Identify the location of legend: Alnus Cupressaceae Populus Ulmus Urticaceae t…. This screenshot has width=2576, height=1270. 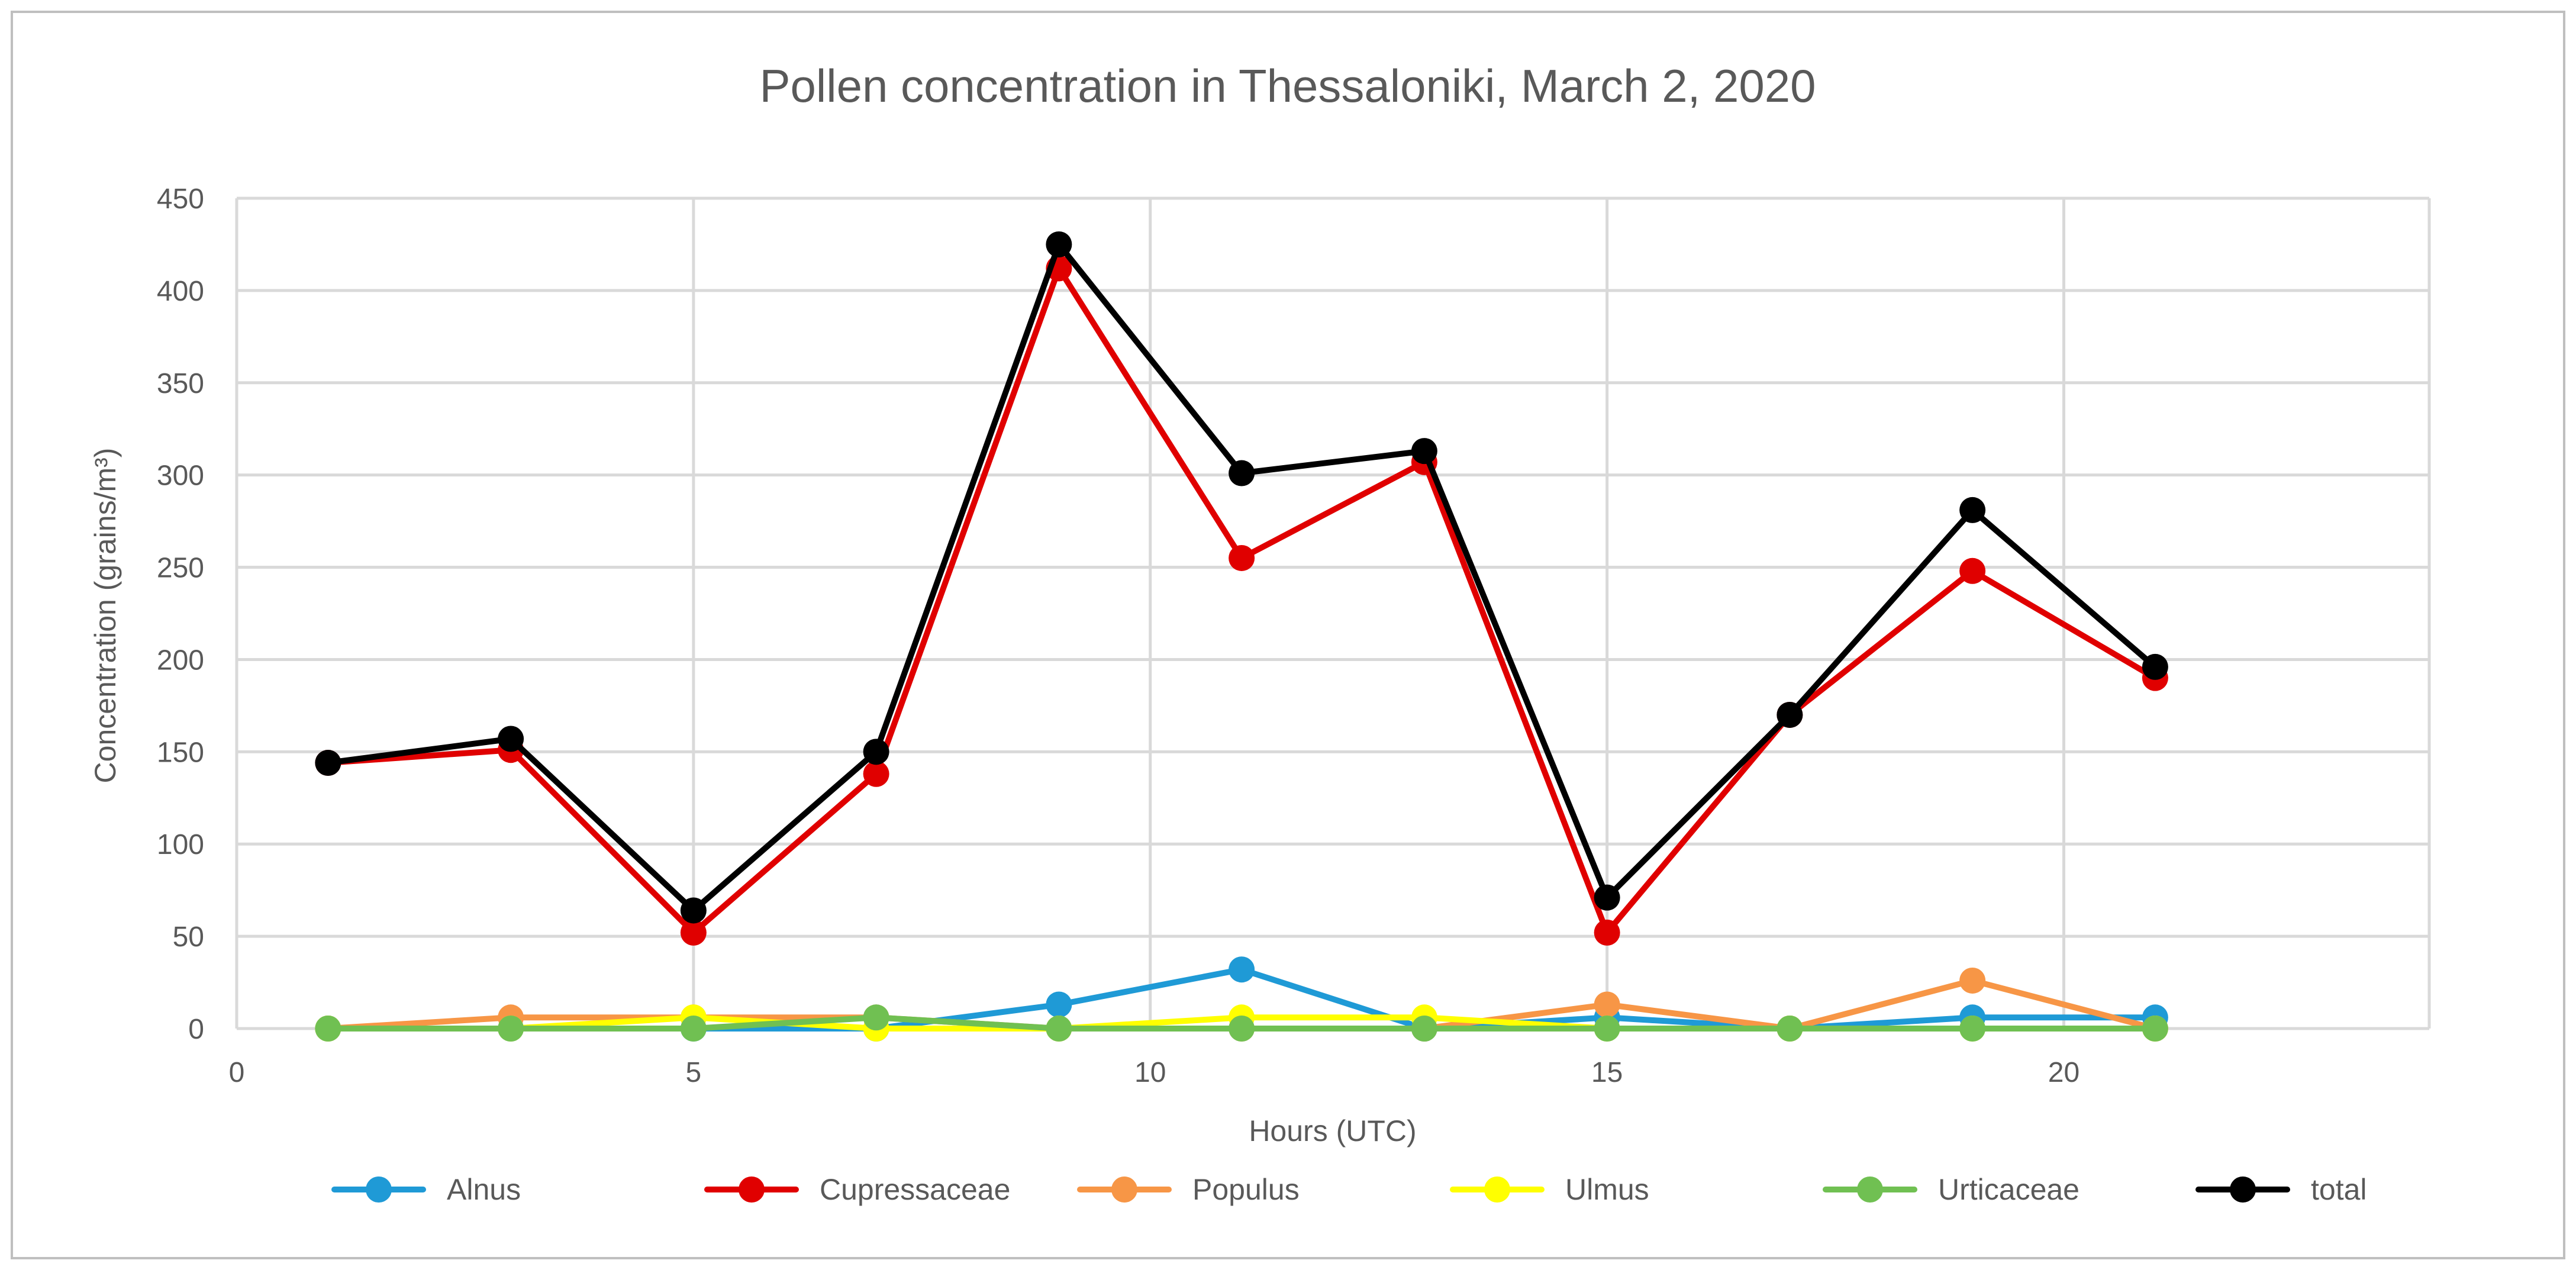
(1349, 1189).